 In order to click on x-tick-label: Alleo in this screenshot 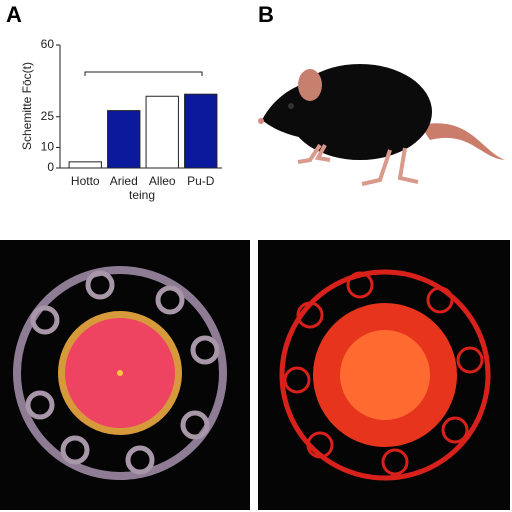, I will do `click(162, 181)`.